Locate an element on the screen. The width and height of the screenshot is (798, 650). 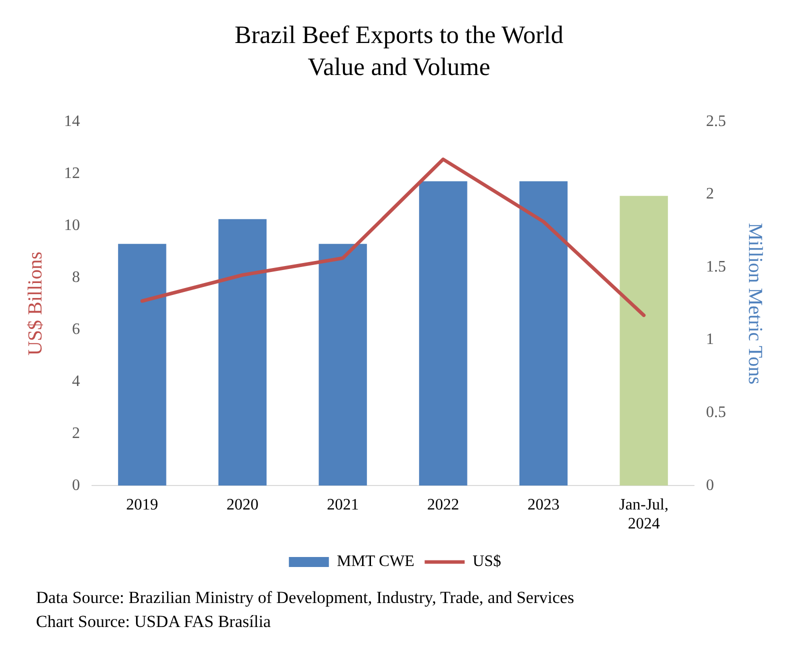
x-tick-label: Jan-Jul, 2024 is located at coordinates (643, 514).